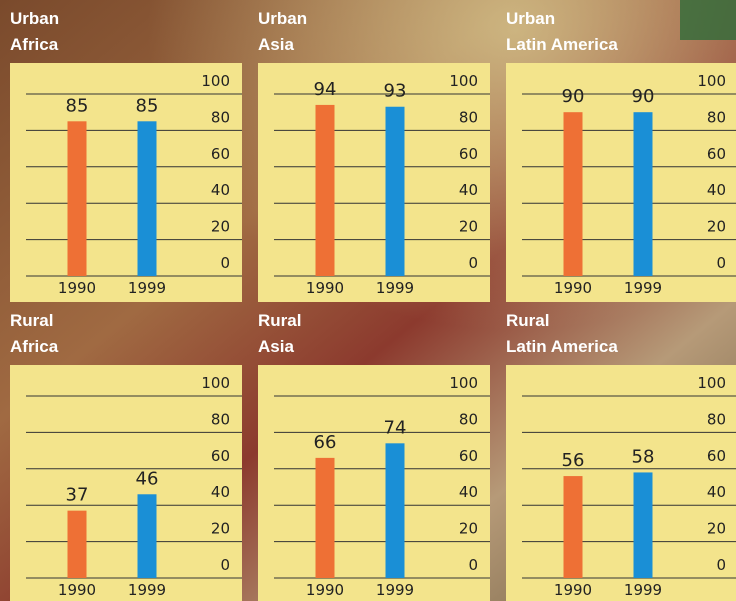  I want to click on value-label: 46, so click(147, 478).